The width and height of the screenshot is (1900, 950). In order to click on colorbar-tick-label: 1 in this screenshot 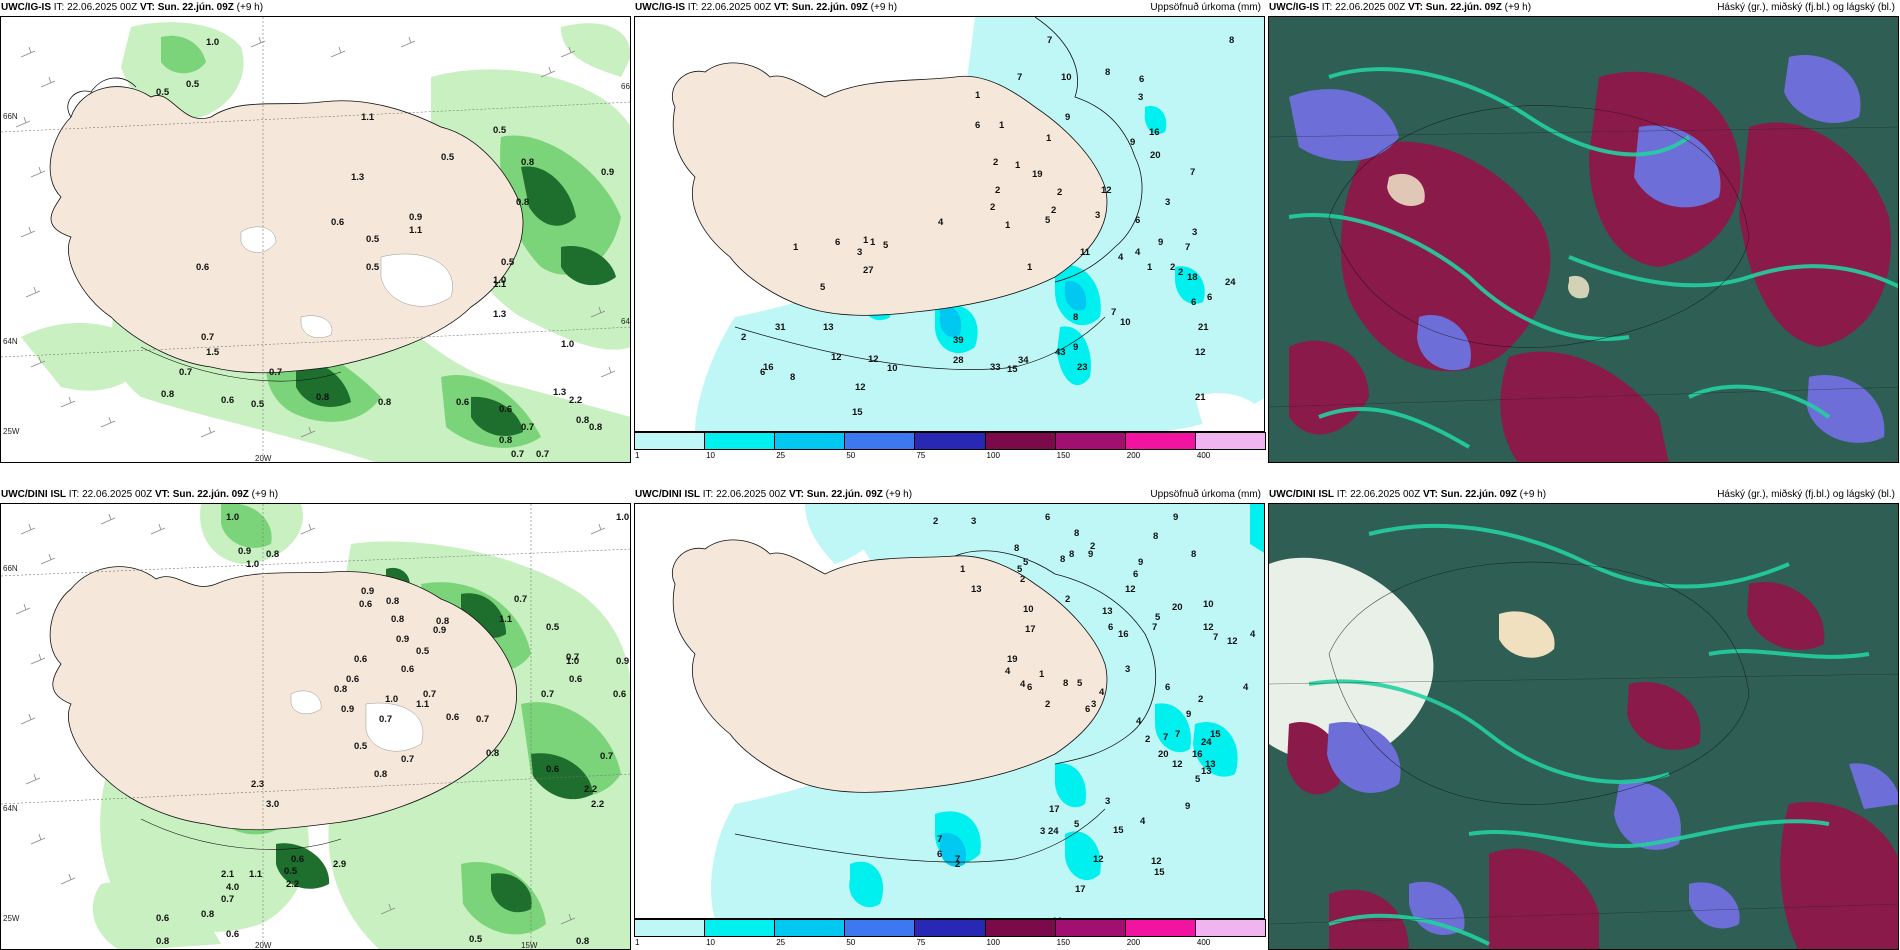, I will do `click(637, 942)`.